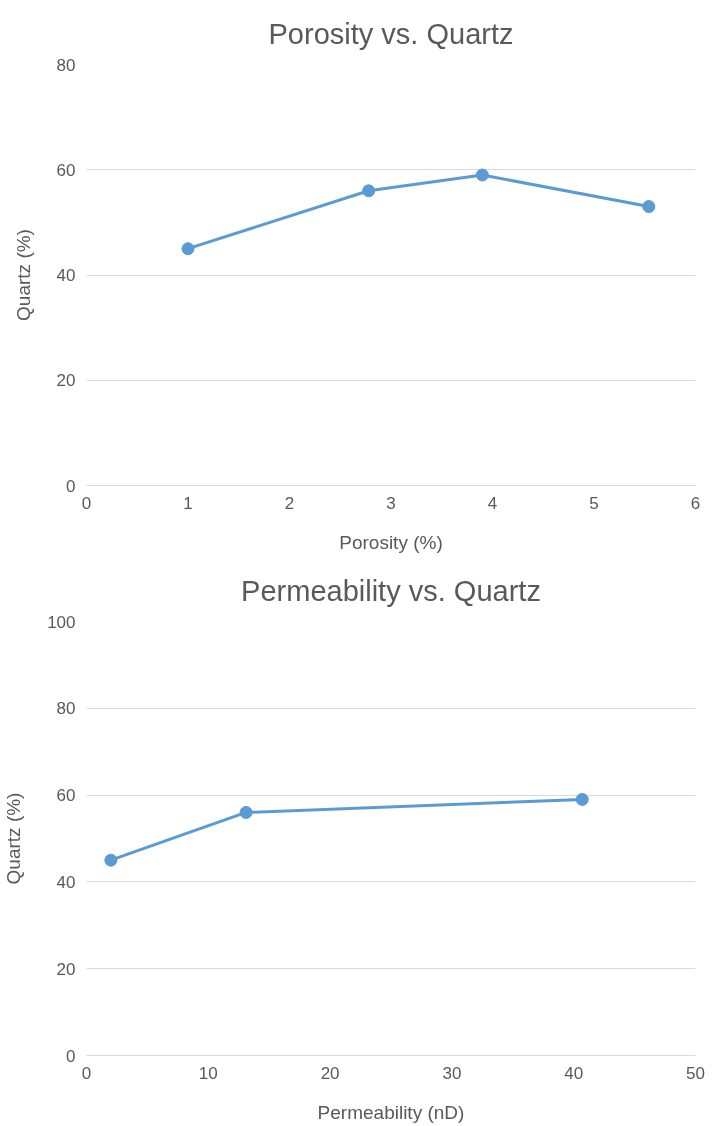  Describe the element at coordinates (188, 503) in the screenshot. I see `x-tick-label: 1` at that location.